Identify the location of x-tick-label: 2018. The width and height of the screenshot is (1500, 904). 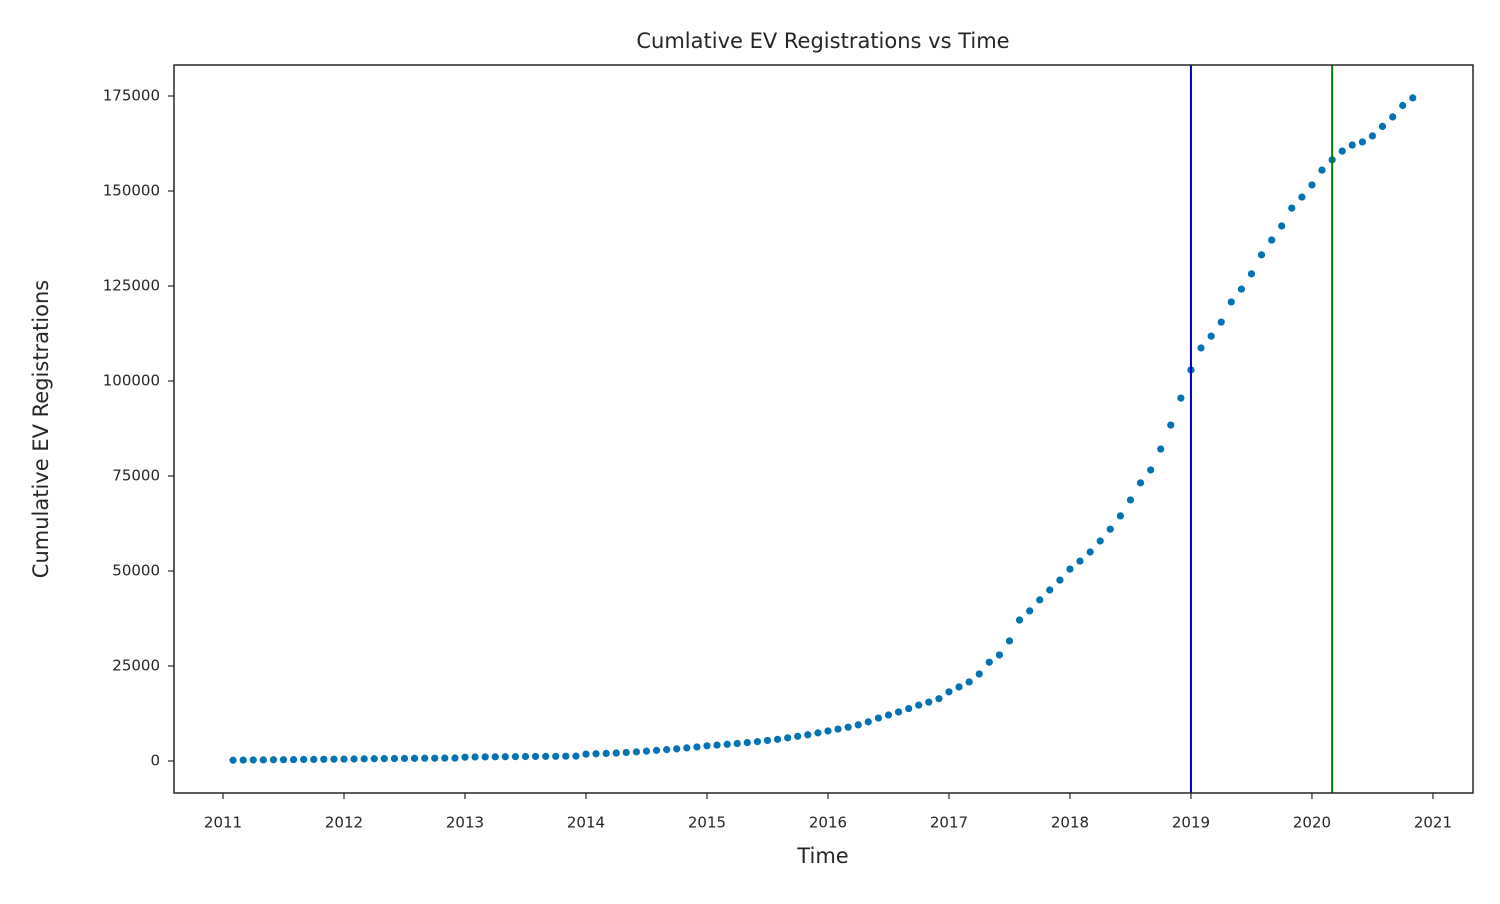
(1070, 823).